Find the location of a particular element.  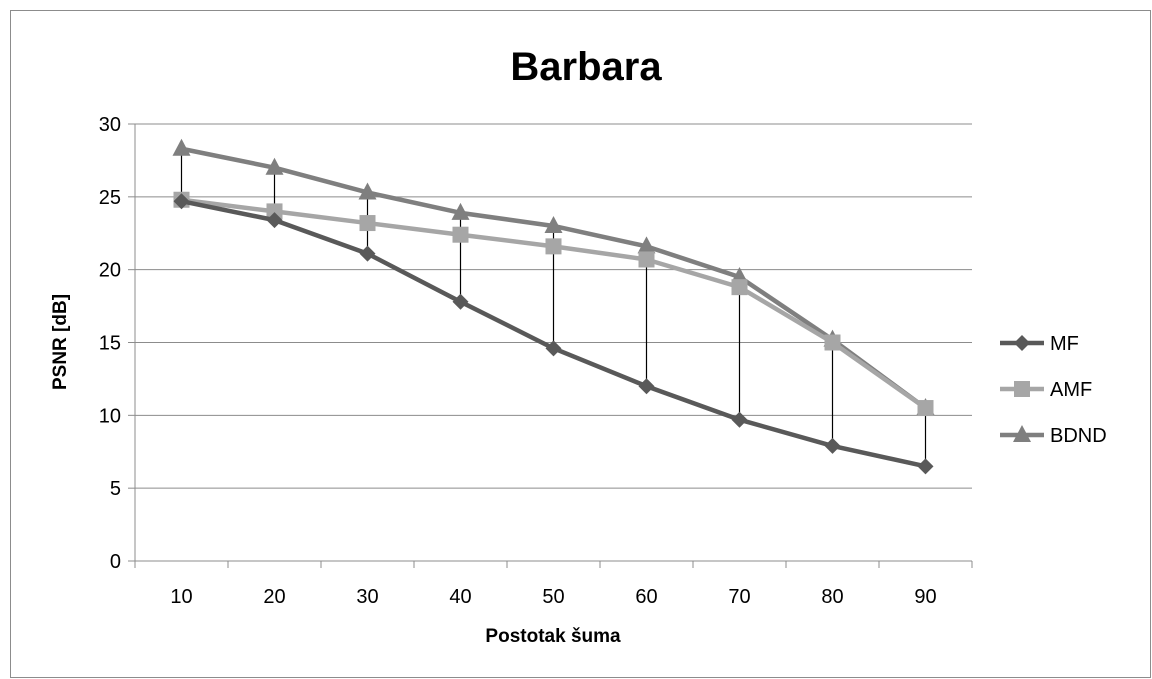

x-tick-label-90: 90 is located at coordinates (925, 597).